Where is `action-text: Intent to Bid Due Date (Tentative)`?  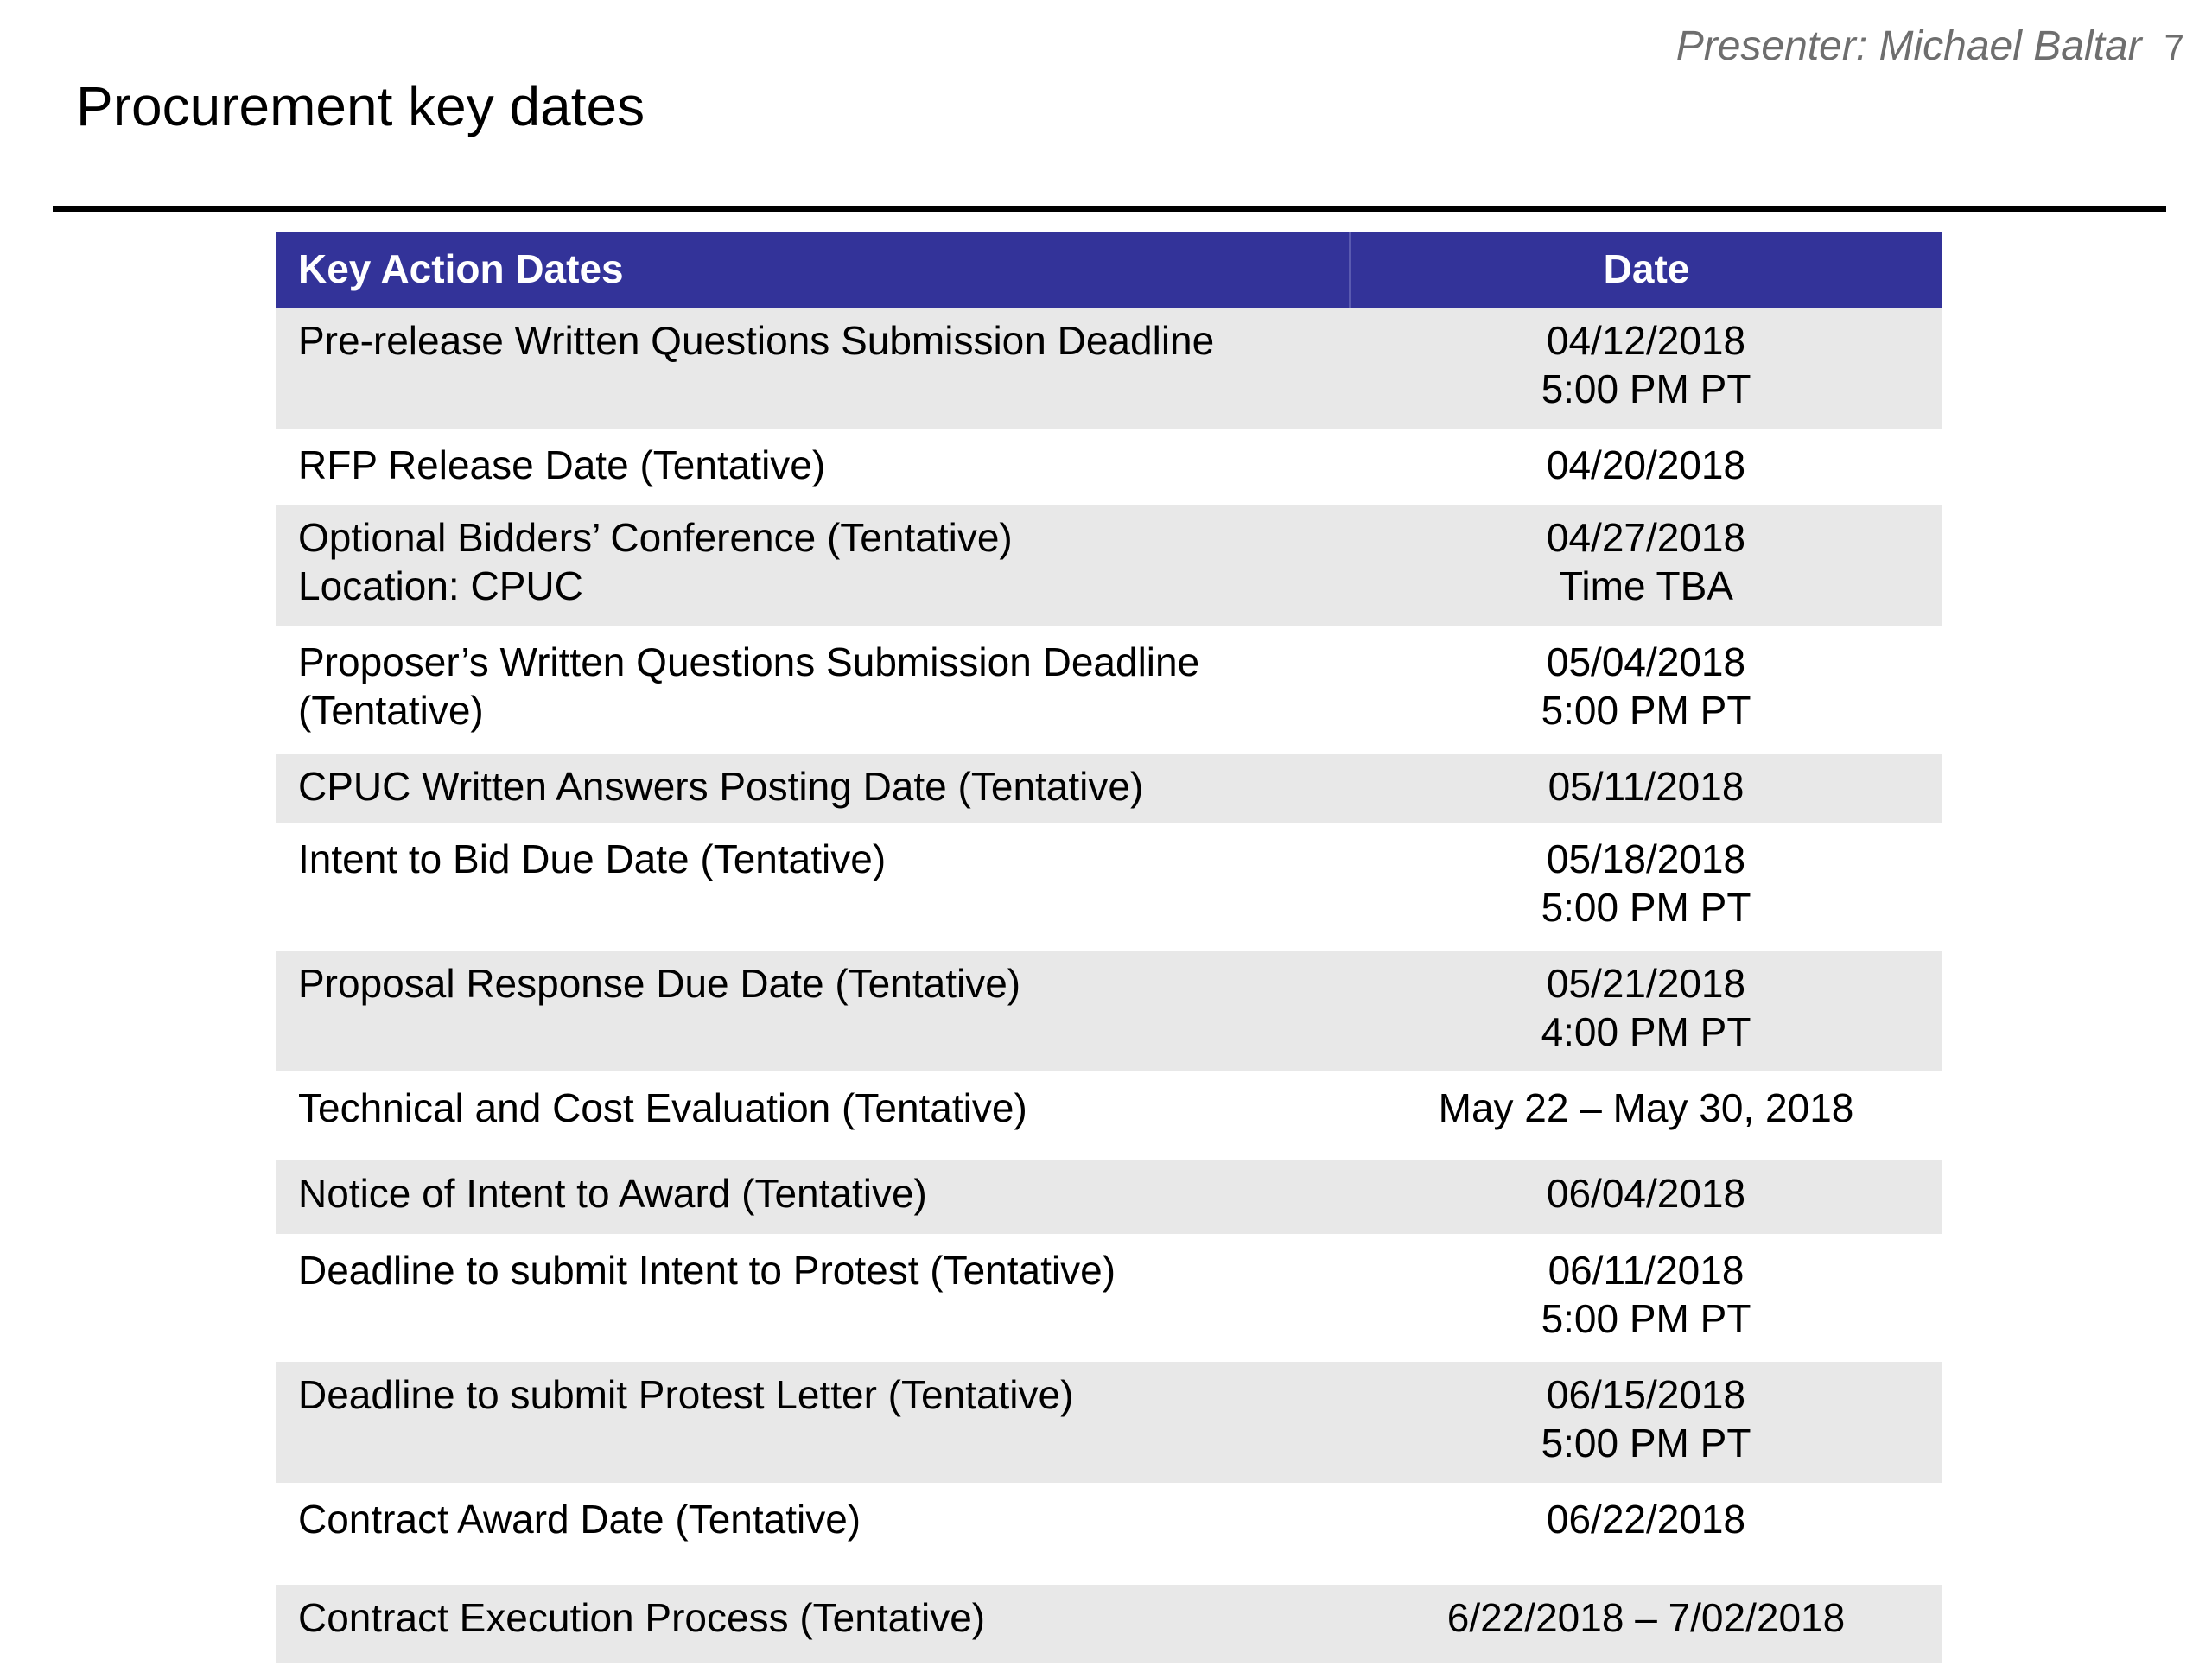 action-text: Intent to Bid Due Date (Tentative) is located at coordinates (592, 858).